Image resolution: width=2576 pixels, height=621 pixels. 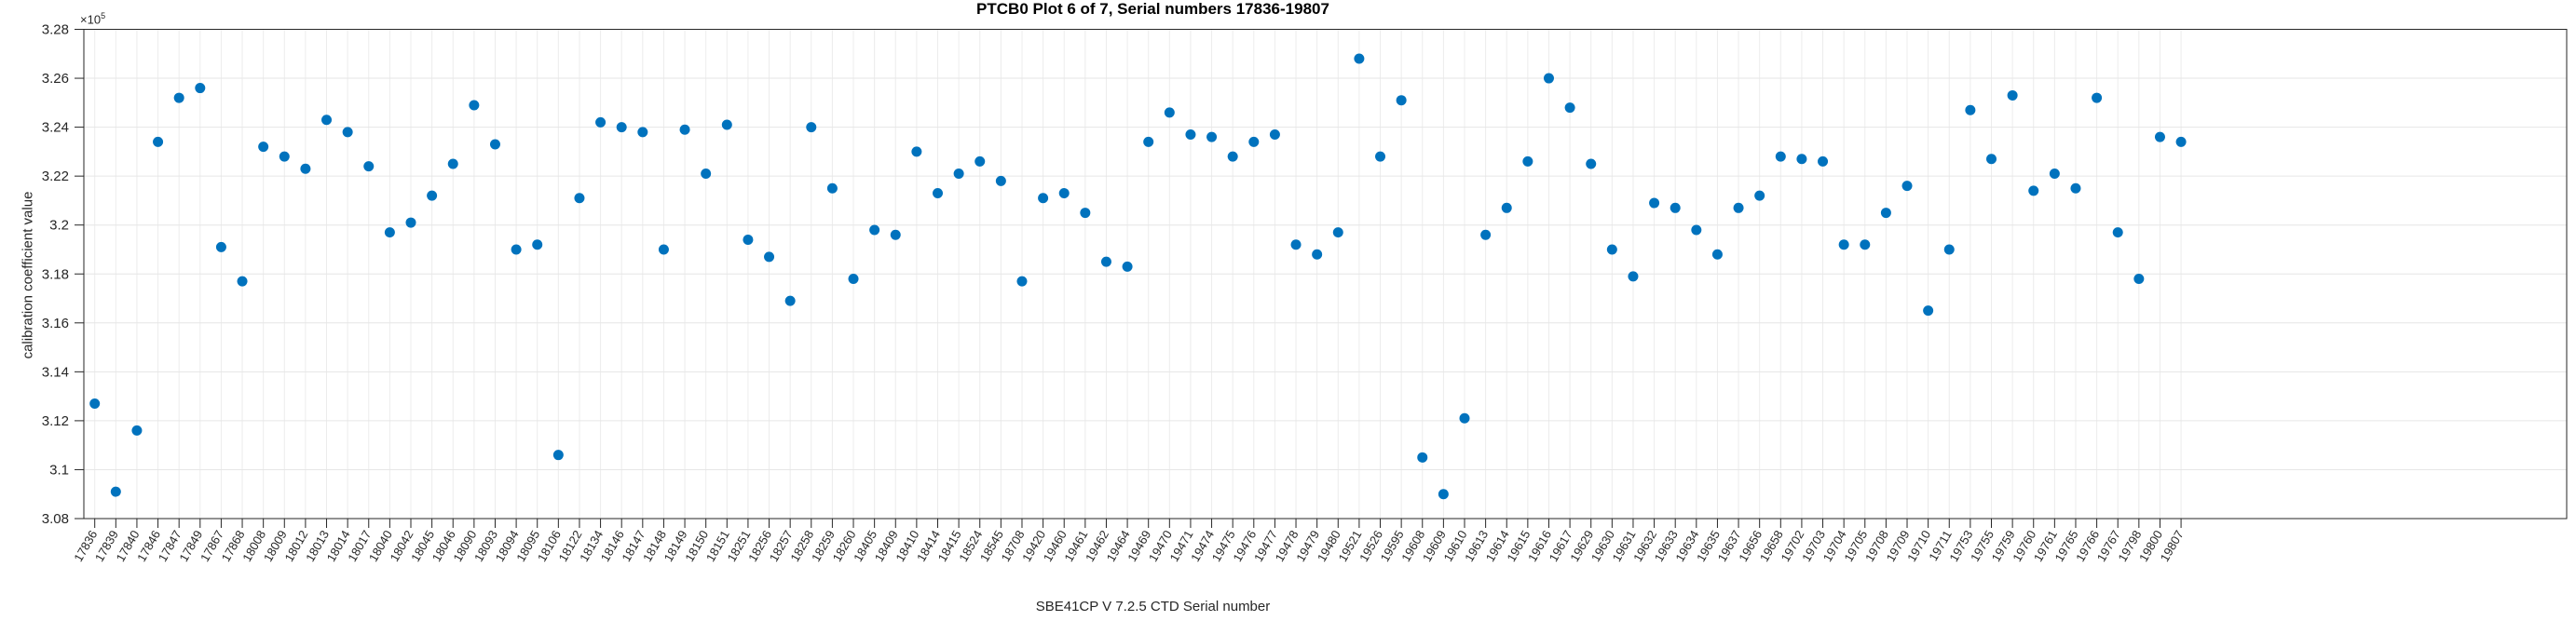 I want to click on y-axis-exponent: ×10⁵, so click(x=93, y=19).